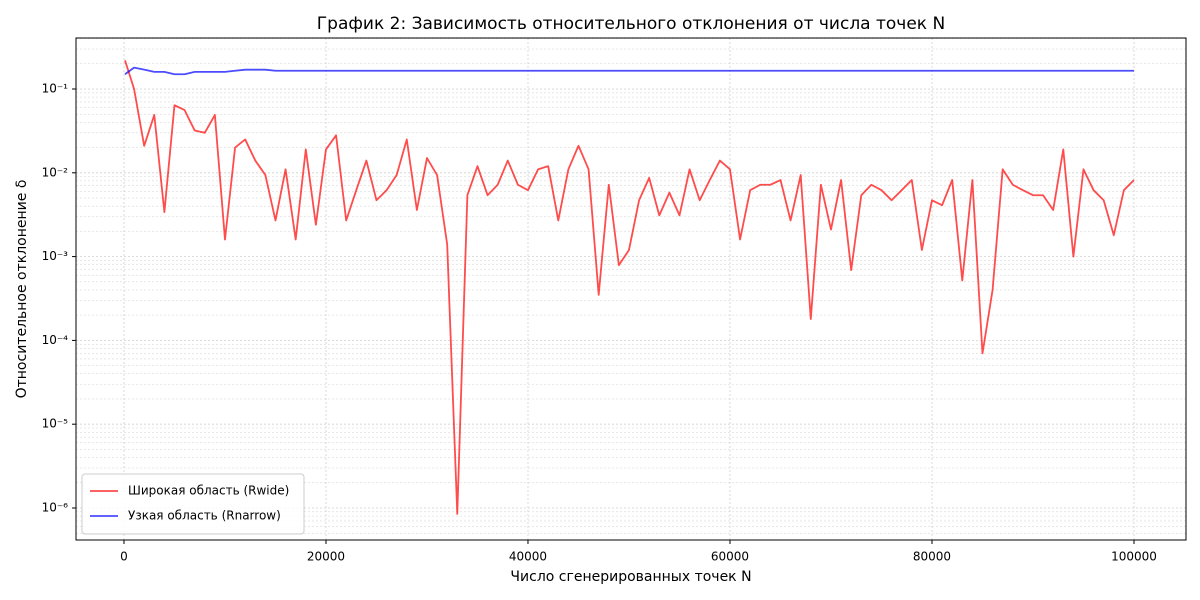 The height and width of the screenshot is (600, 1200). I want to click on legend-label: Узкая область (Rnarrow), so click(204, 516).